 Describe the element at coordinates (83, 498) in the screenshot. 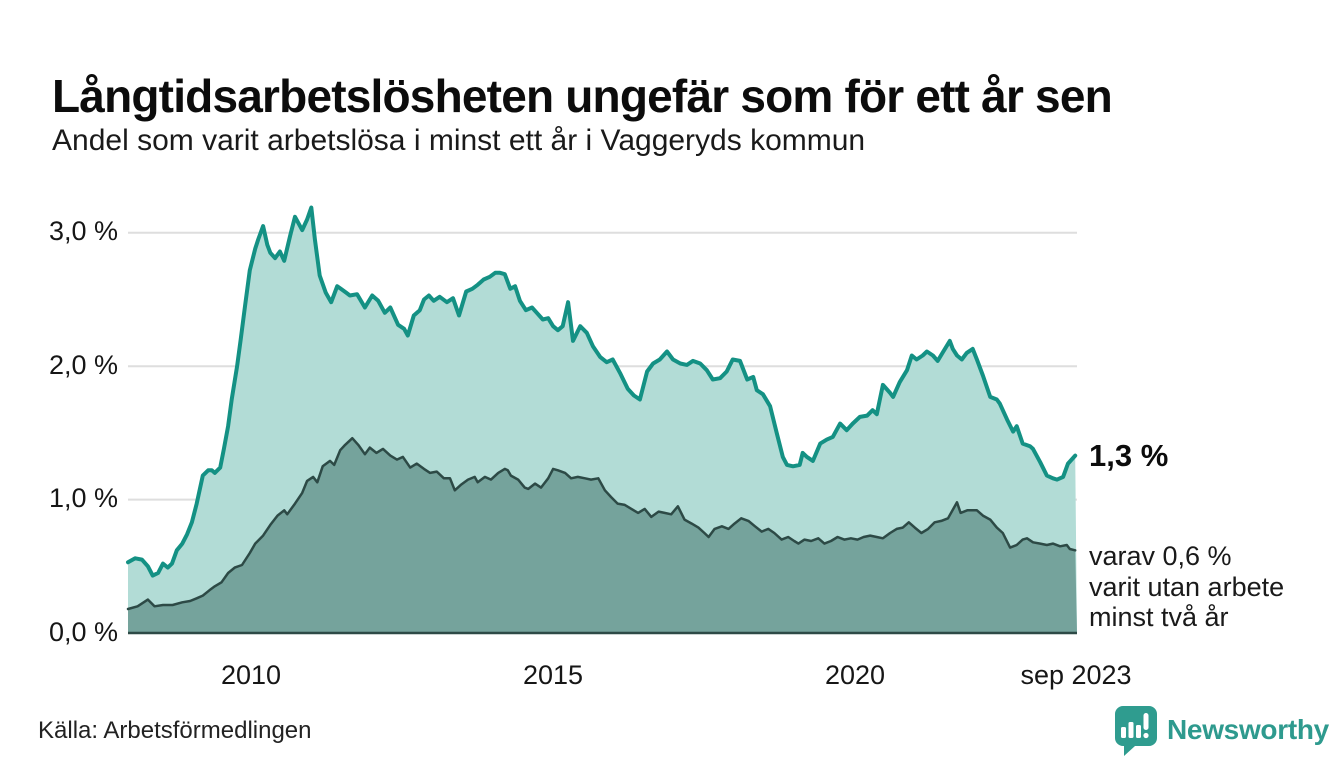

I see `y-tick-1: 1,0 %` at that location.